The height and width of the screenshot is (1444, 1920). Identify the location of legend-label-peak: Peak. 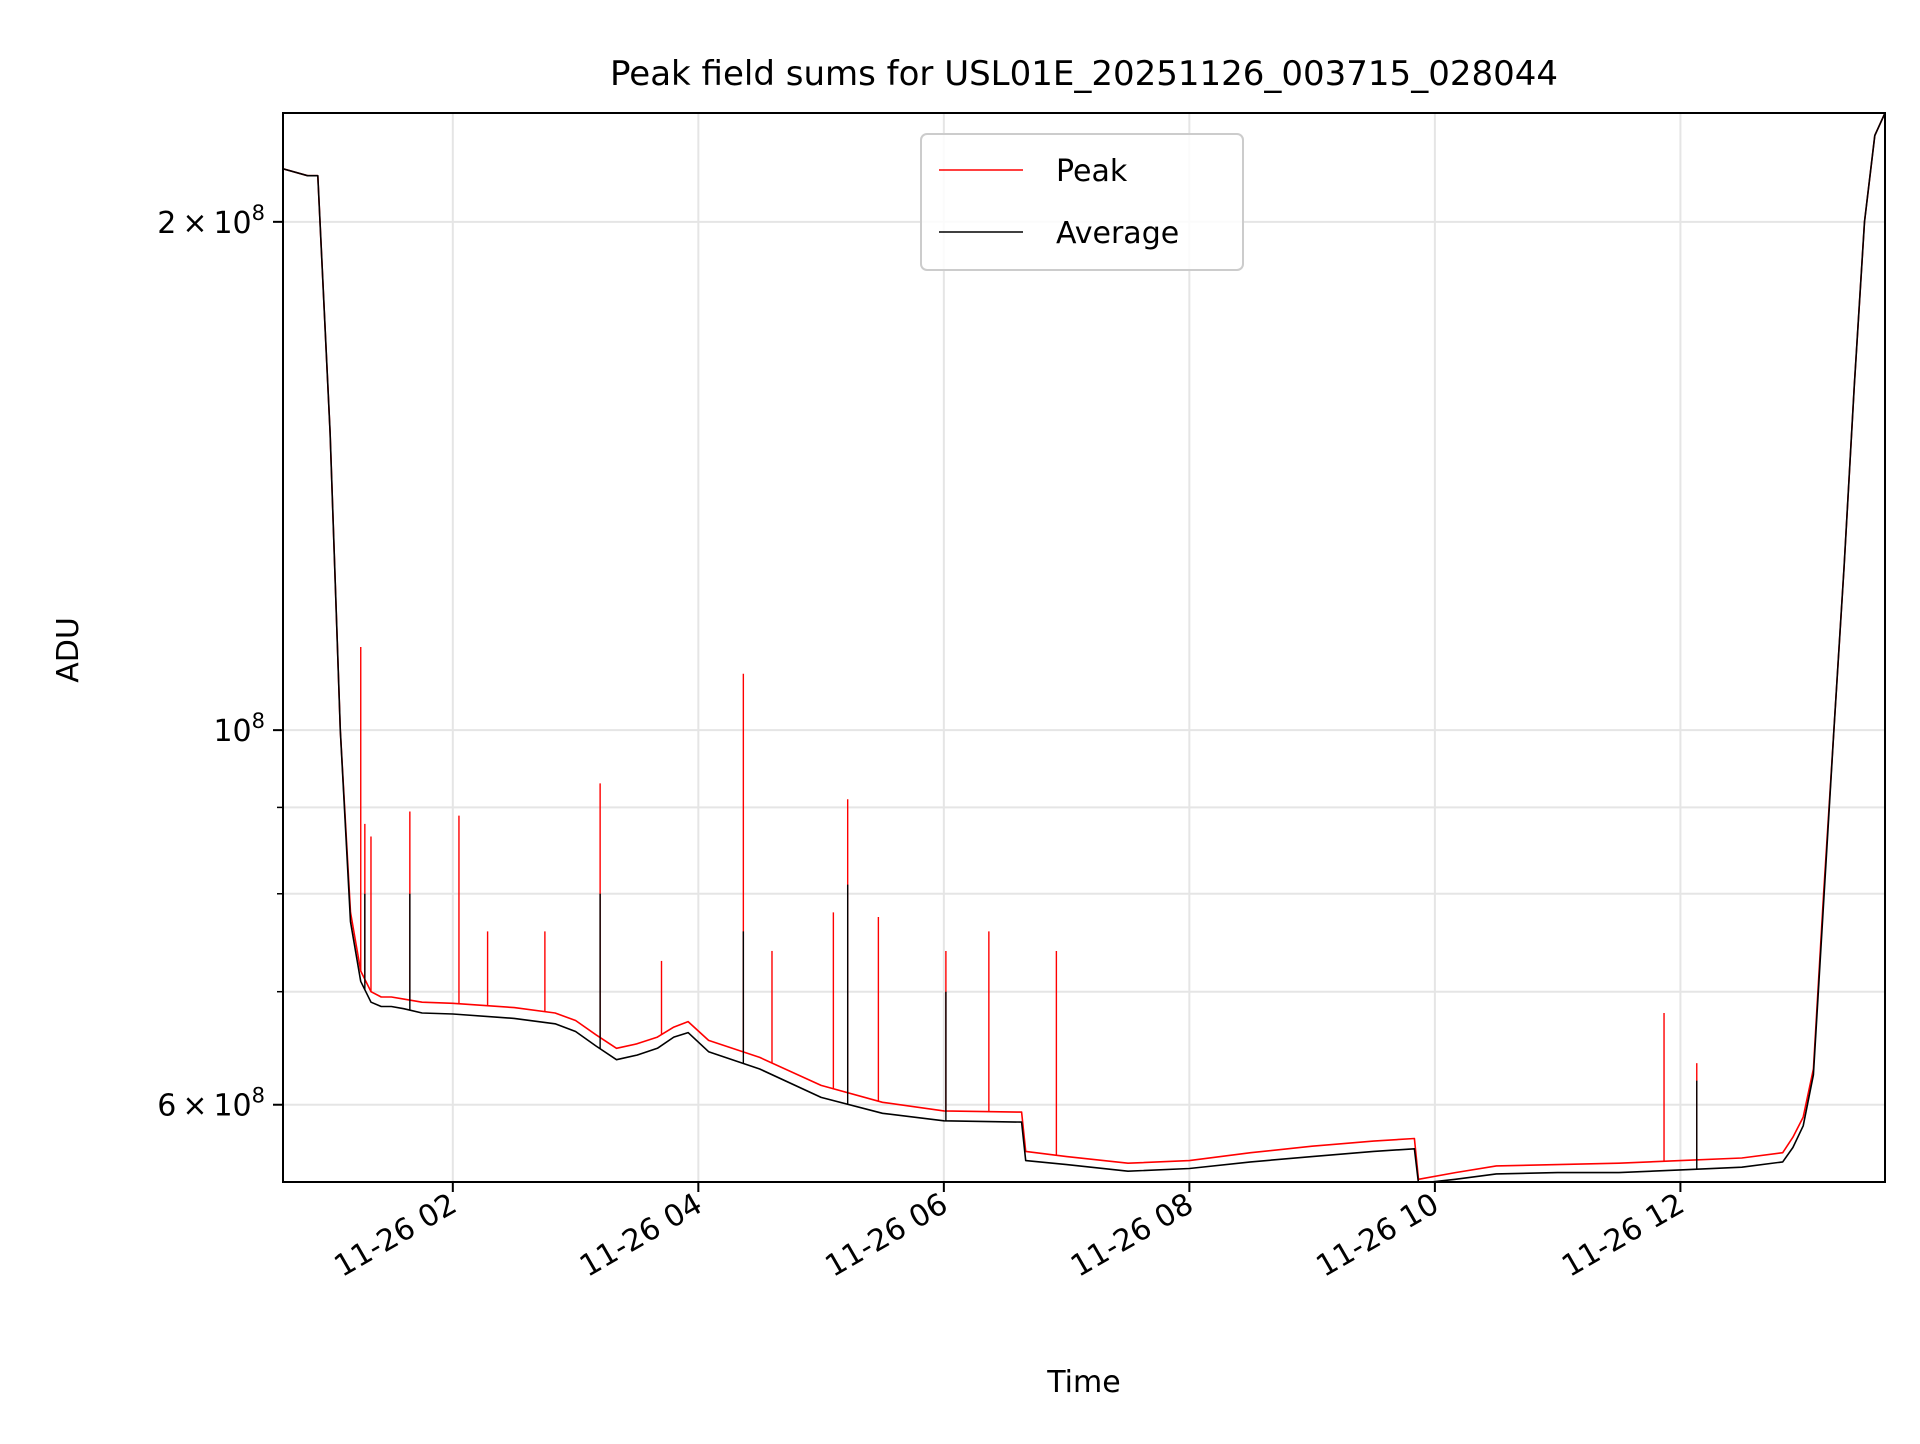
(1092, 171).